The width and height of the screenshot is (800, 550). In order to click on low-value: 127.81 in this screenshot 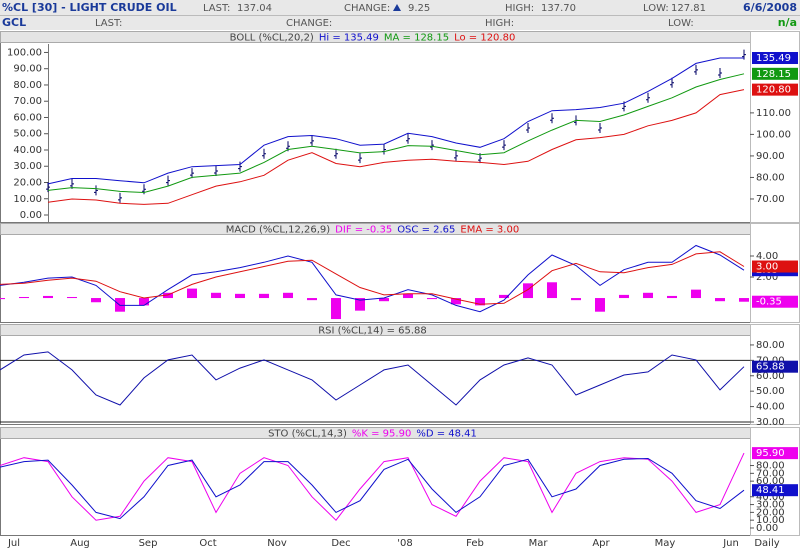, I will do `click(688, 8)`.